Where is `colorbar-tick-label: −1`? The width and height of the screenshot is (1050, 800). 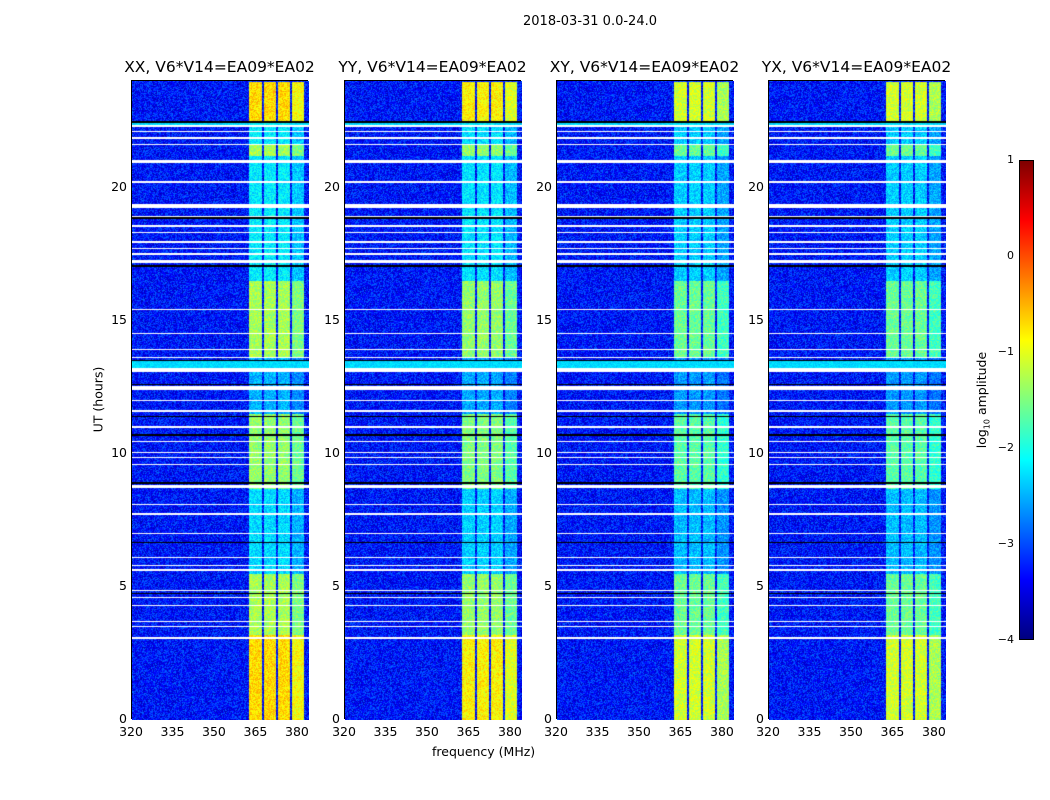
colorbar-tick-label: −1 is located at coordinates (1005, 351).